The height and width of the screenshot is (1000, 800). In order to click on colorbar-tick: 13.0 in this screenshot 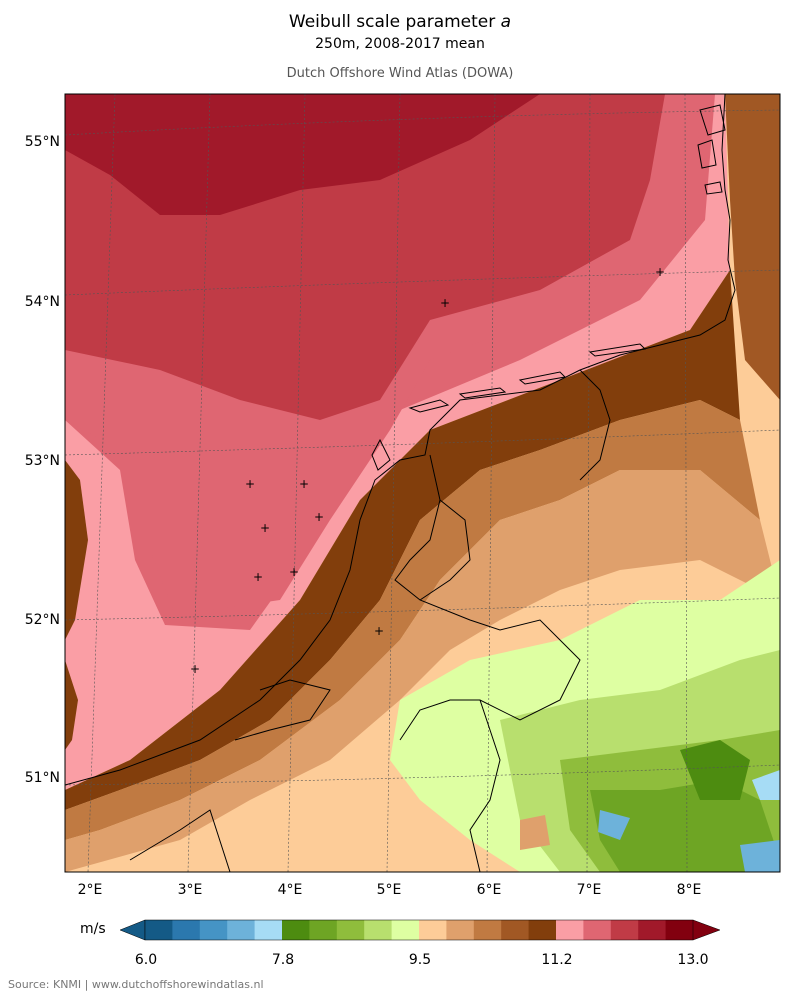, I will do `click(693, 960)`.